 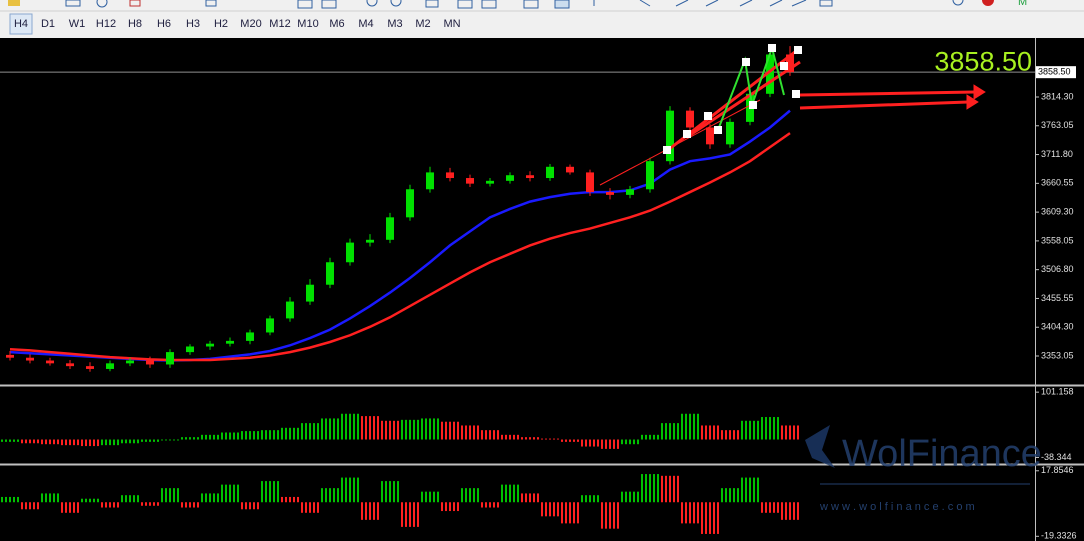 I want to click on active-timeframe, so click(x=21, y=24).